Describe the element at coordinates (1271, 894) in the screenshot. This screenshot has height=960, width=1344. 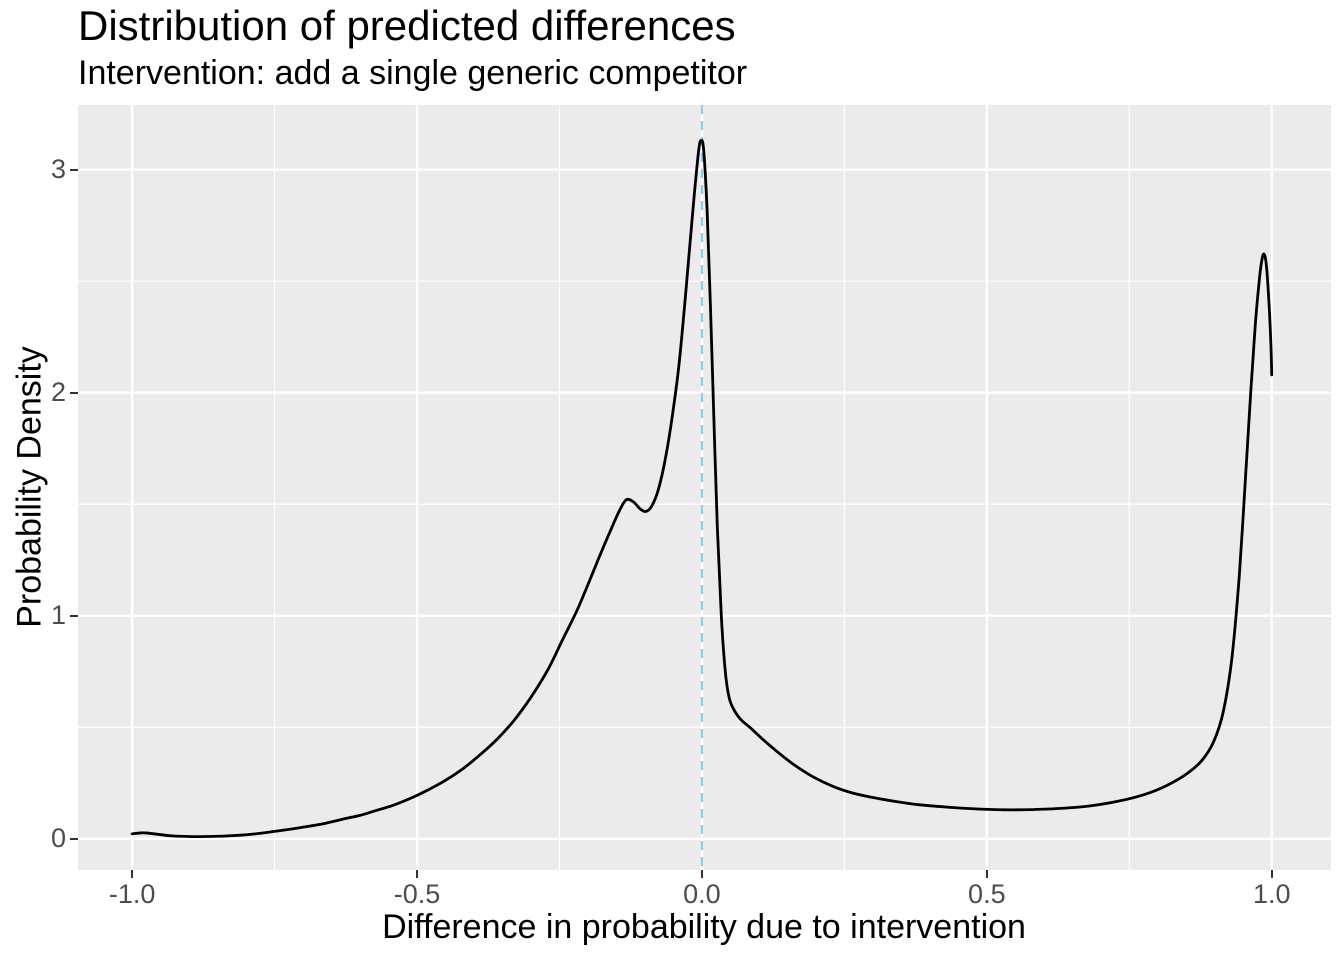
I see `x-axis-tick-label: 1.0` at that location.